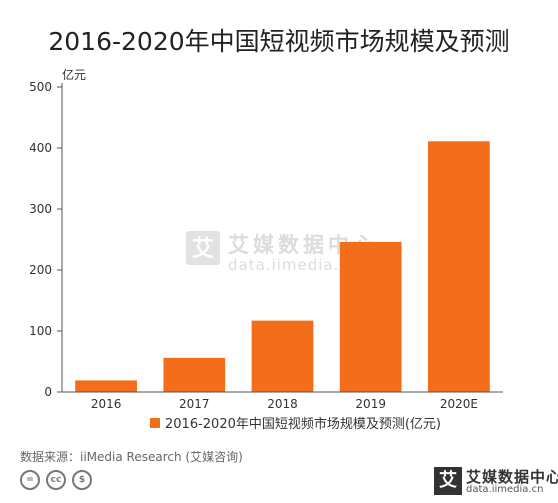  Describe the element at coordinates (293, 265) in the screenshot. I see `watermark-url: data.iimedia.cn` at that location.